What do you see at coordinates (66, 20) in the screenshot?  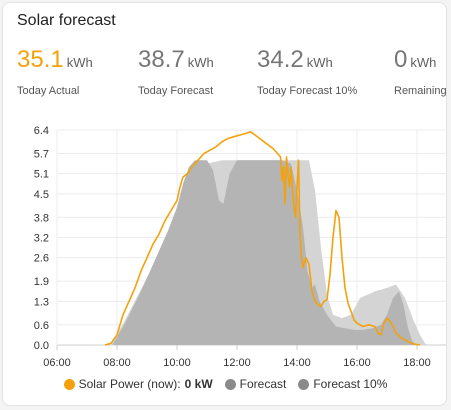 I see `card-title: Solar forecast` at bounding box center [66, 20].